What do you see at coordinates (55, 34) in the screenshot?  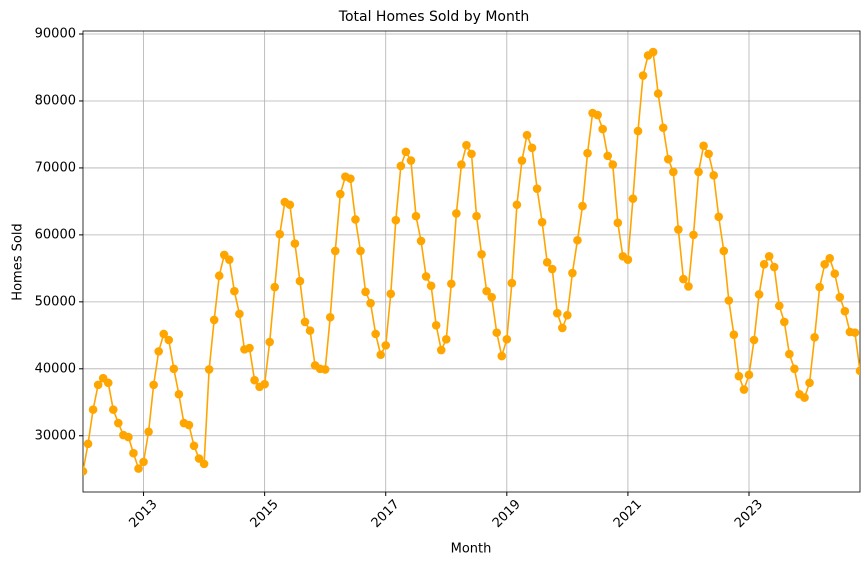 I see `y-tick-label: 90000` at bounding box center [55, 34].